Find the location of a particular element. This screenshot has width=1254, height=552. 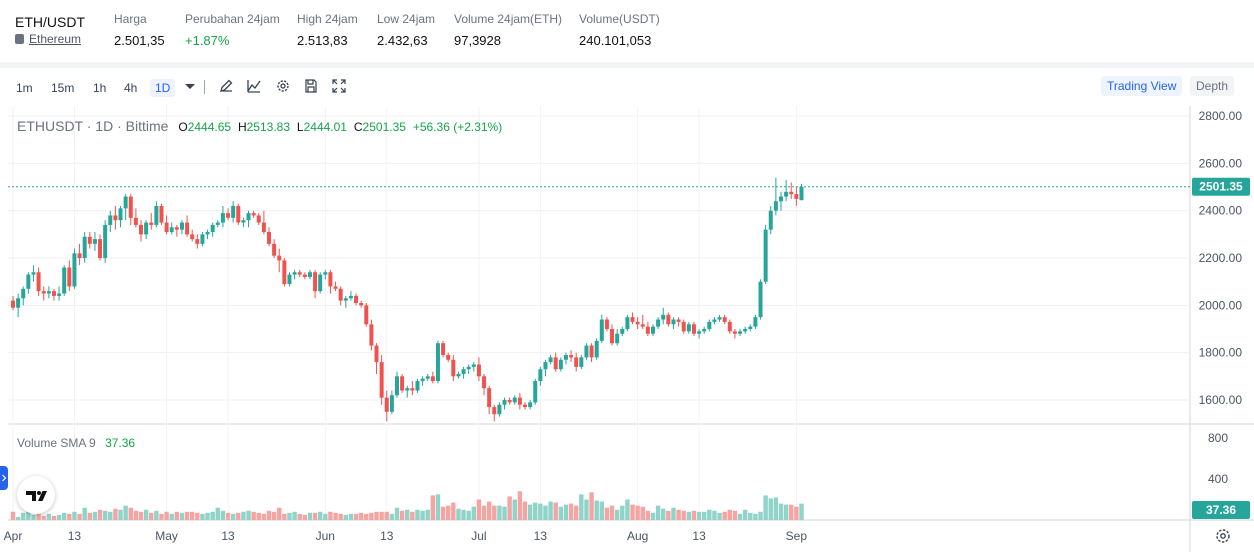

coin-icon is located at coordinates (19, 39).